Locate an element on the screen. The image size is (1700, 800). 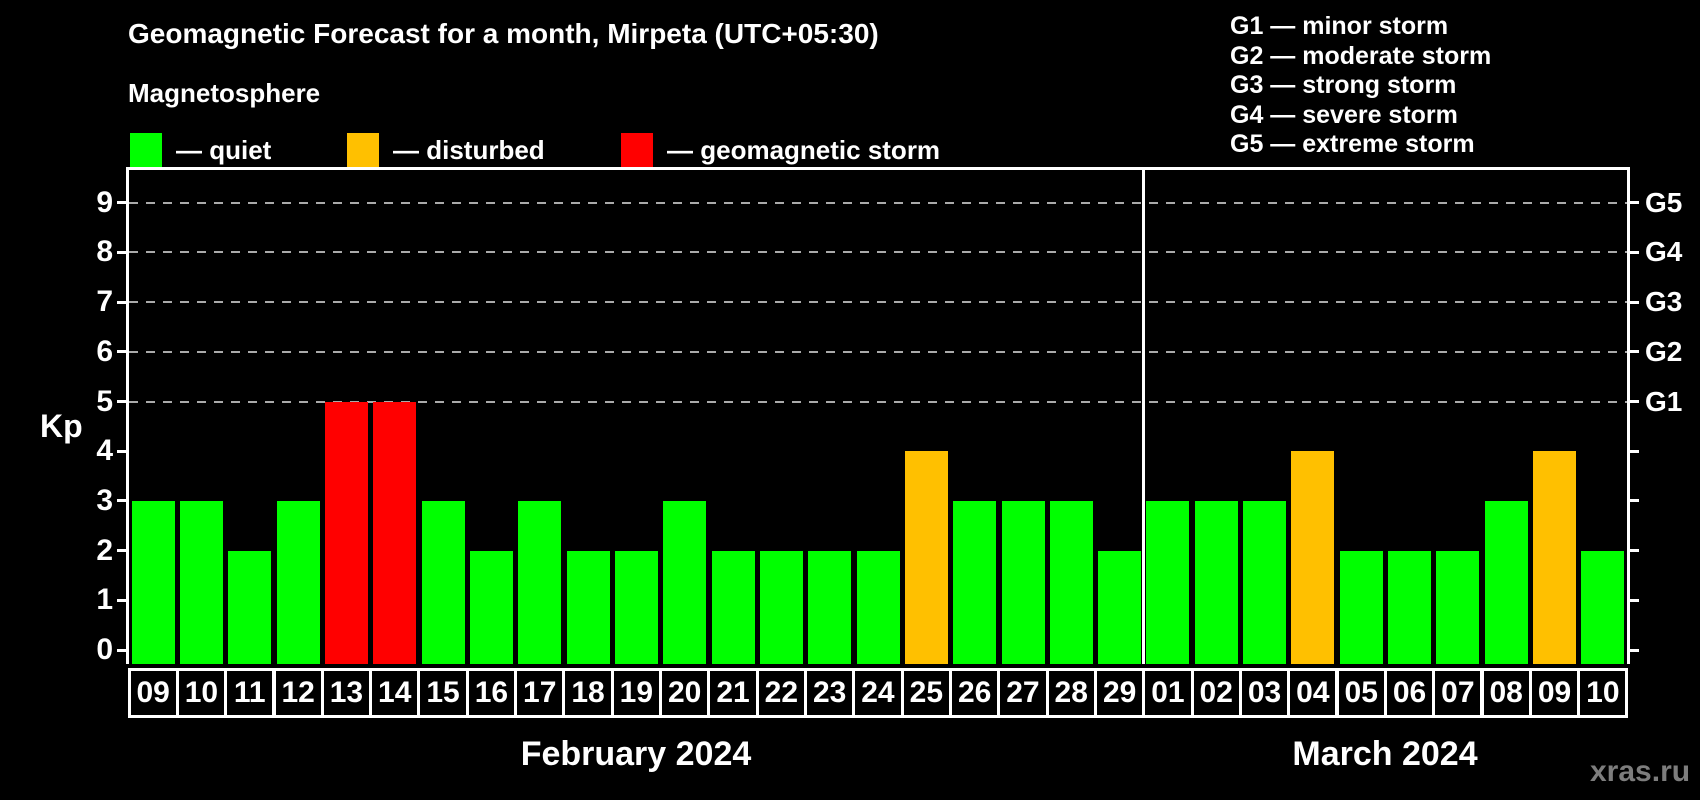
day-label: 19 is located at coordinates (636, 693).